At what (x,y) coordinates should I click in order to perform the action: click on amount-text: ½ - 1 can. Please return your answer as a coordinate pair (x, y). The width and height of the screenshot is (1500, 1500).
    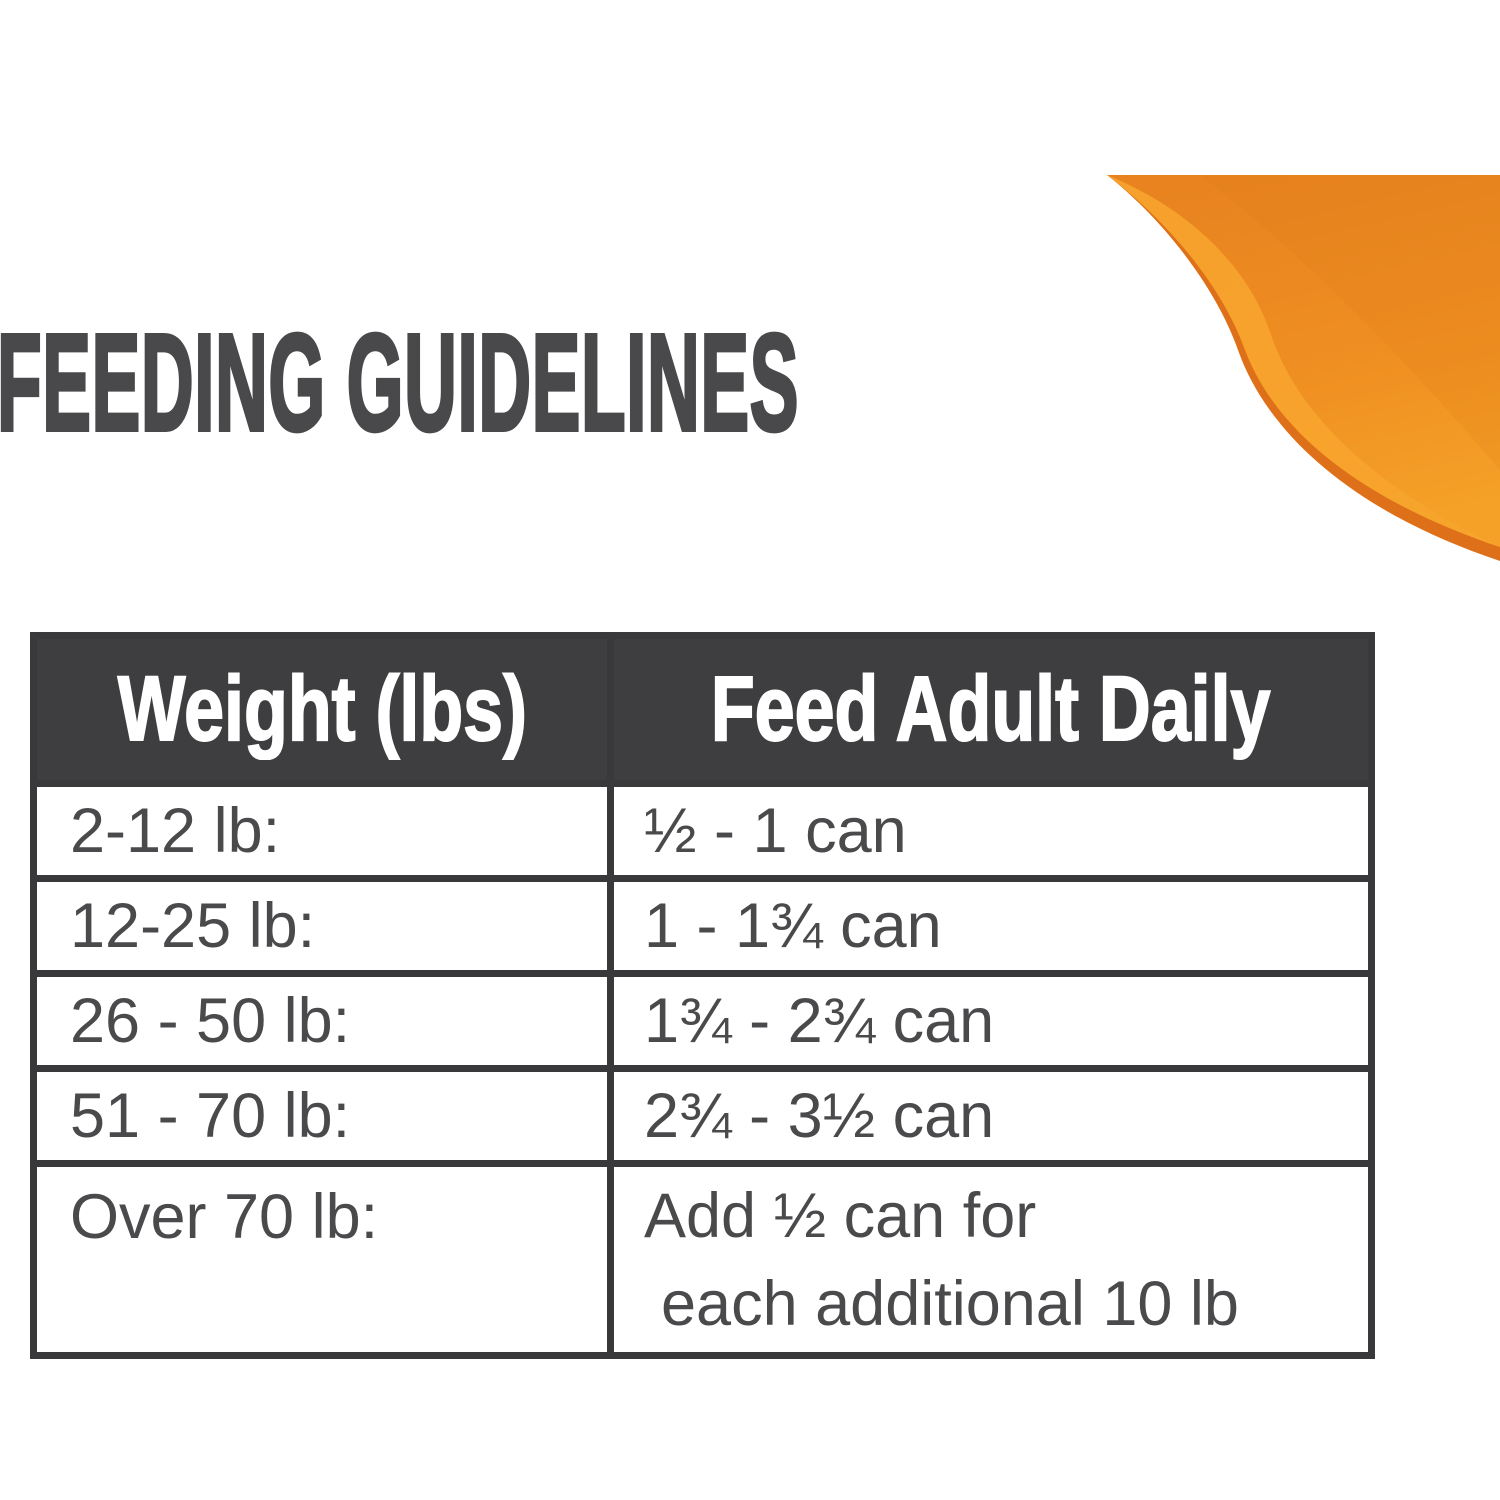
    Looking at the image, I should click on (775, 831).